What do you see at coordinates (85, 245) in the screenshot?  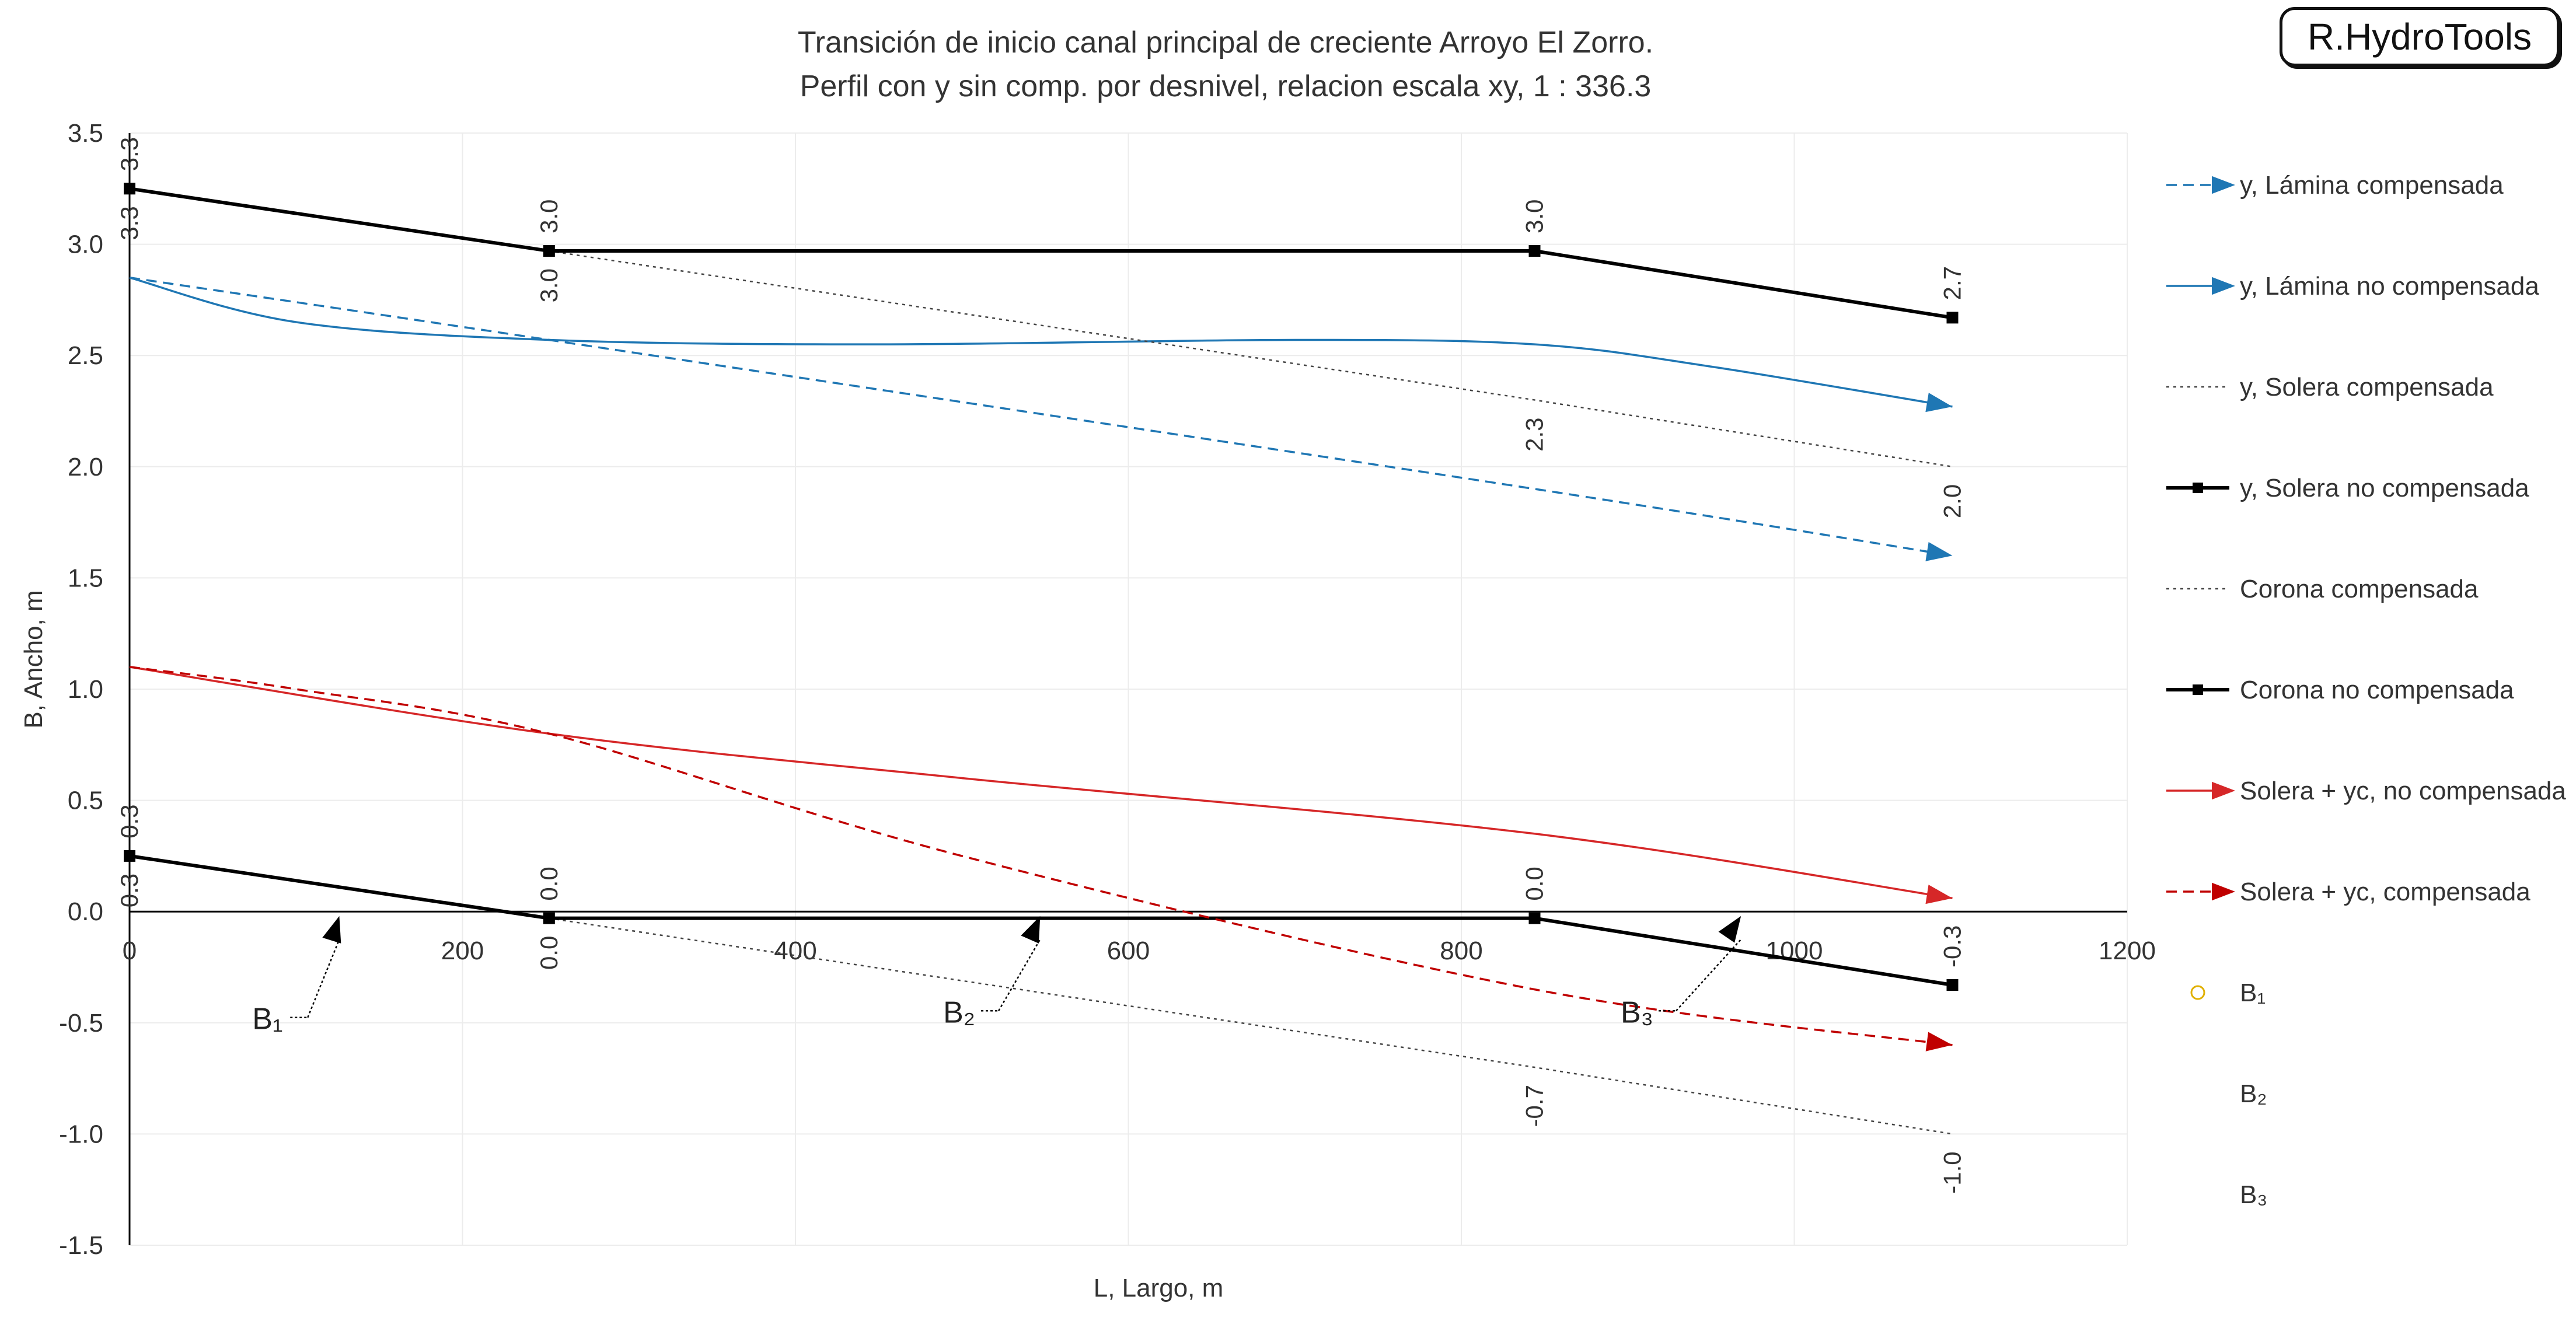 I see `y-tick-label: 3.0` at bounding box center [85, 245].